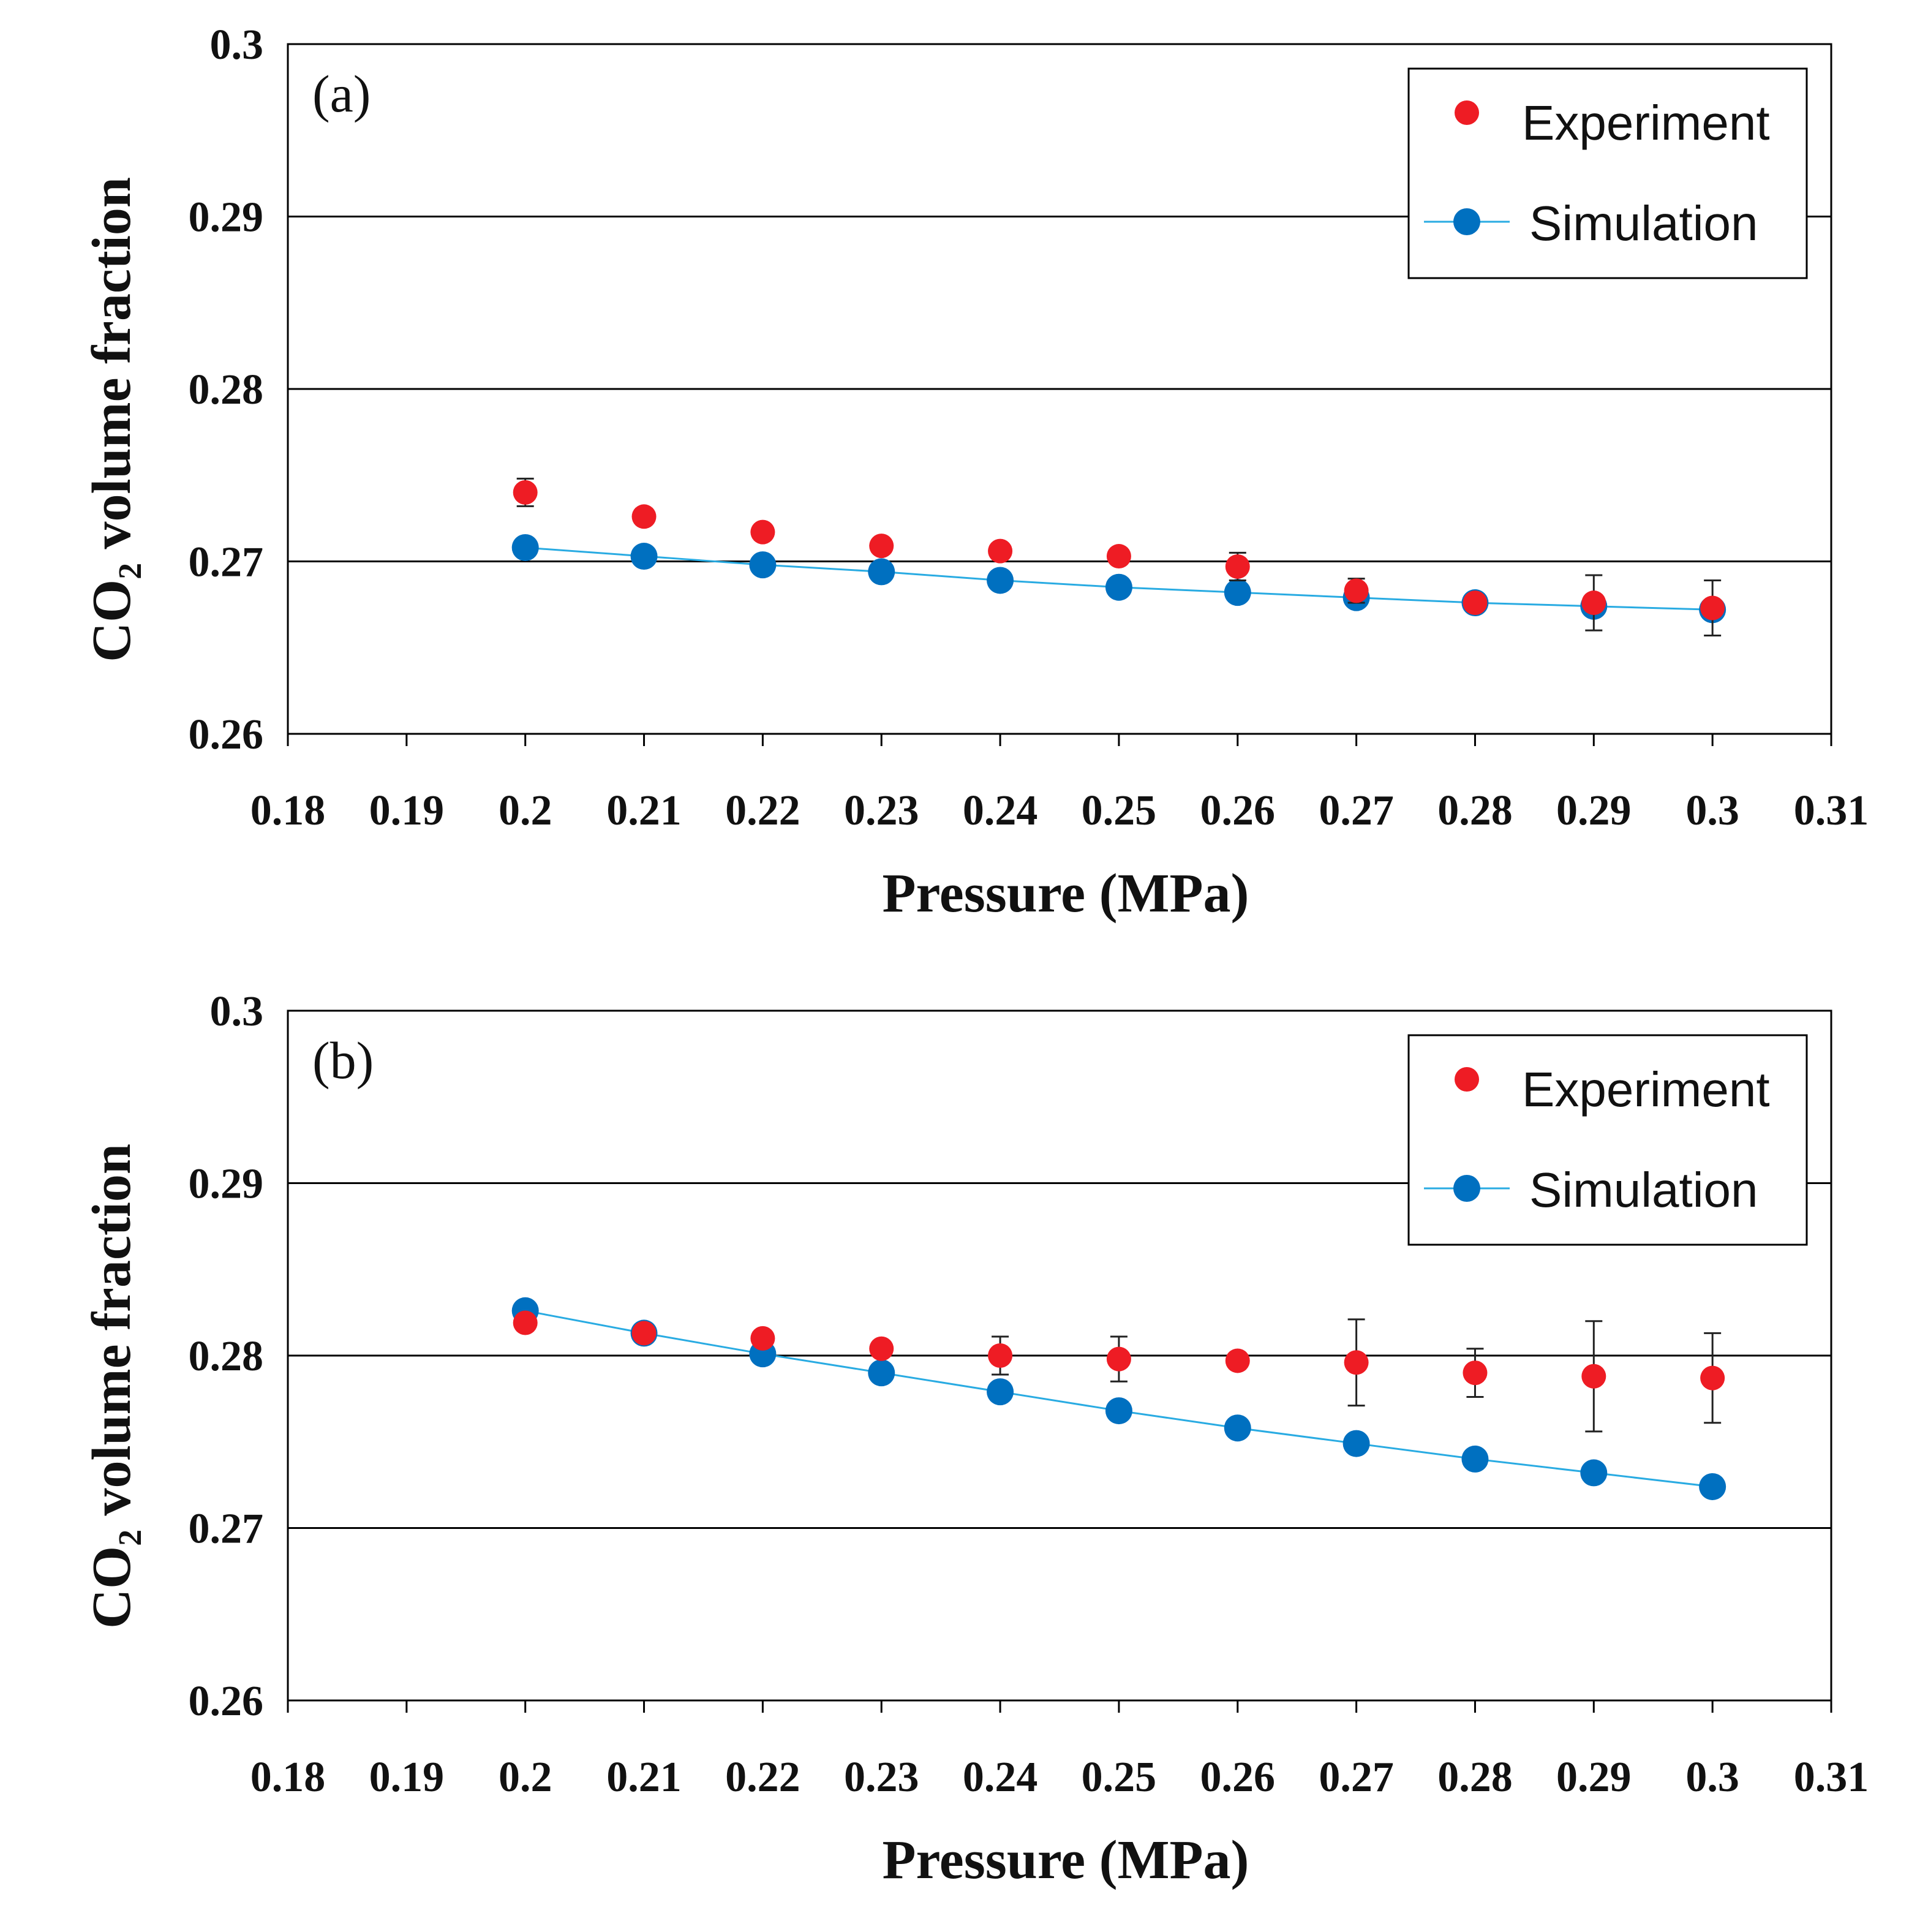  Describe the element at coordinates (343, 1060) in the screenshot. I see `panel-label: (b)` at that location.